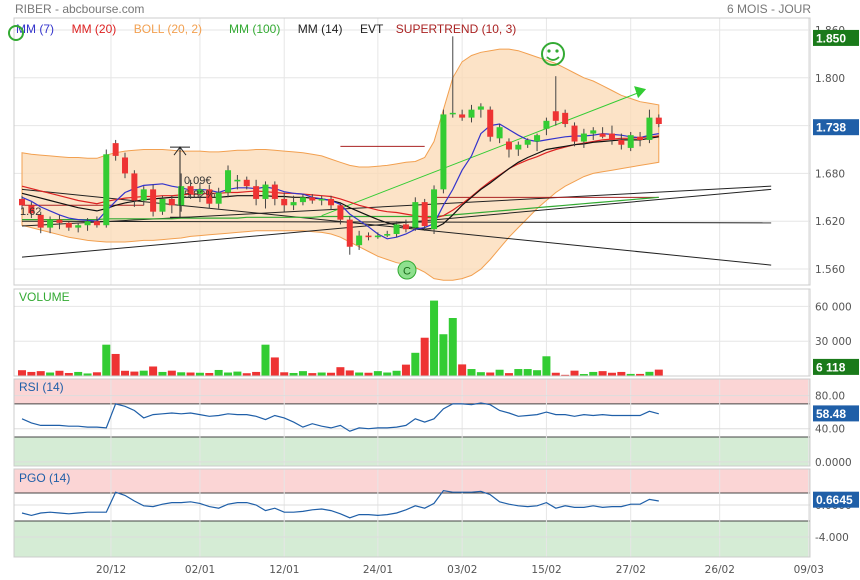 The height and width of the screenshot is (580, 860). What do you see at coordinates (834, 500) in the screenshot?
I see `pgo-last-label: 0.6645` at bounding box center [834, 500].